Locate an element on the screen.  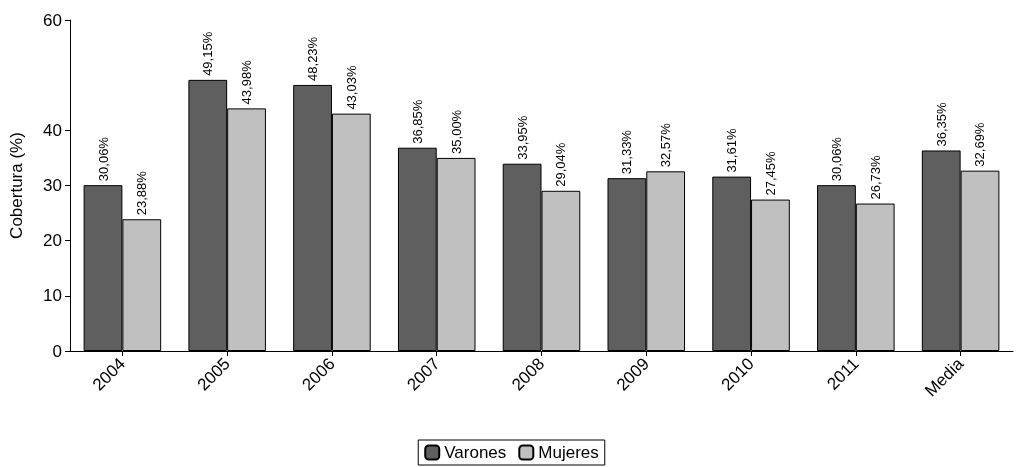
y-tick-label: 40 is located at coordinates (52, 130).